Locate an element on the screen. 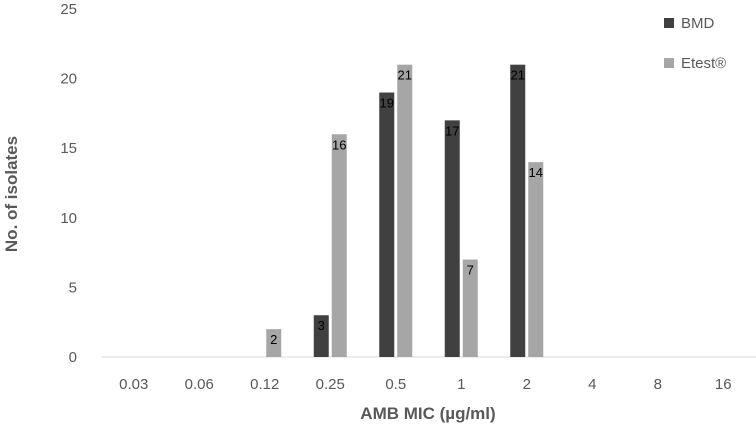  bar-label-bmd: 21 is located at coordinates (518, 75).